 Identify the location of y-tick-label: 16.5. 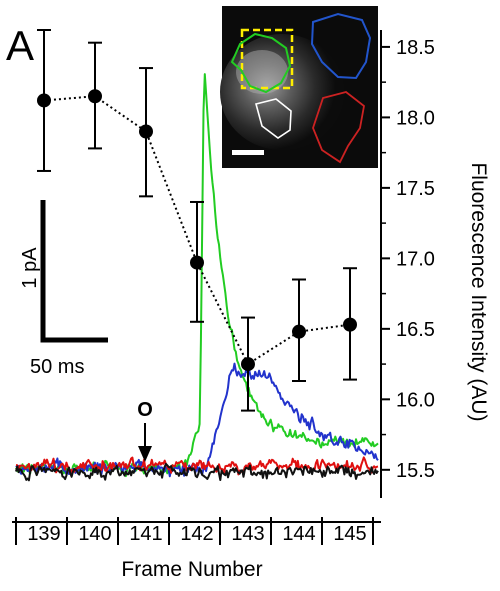
(415, 330).